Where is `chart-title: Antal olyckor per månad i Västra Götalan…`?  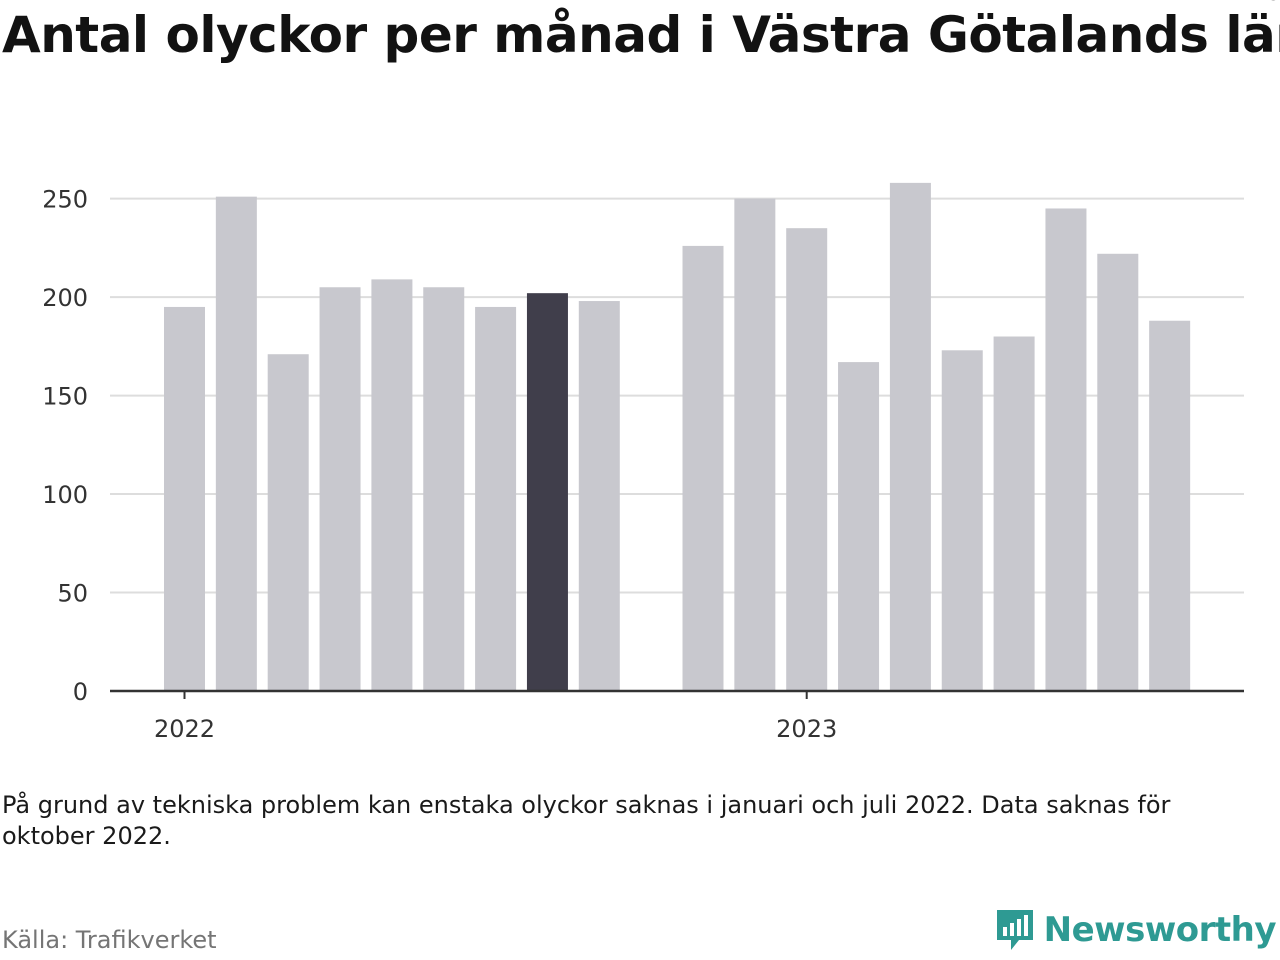
chart-title: Antal olyckor per månad i Västra Götalan… is located at coordinates (641, 35).